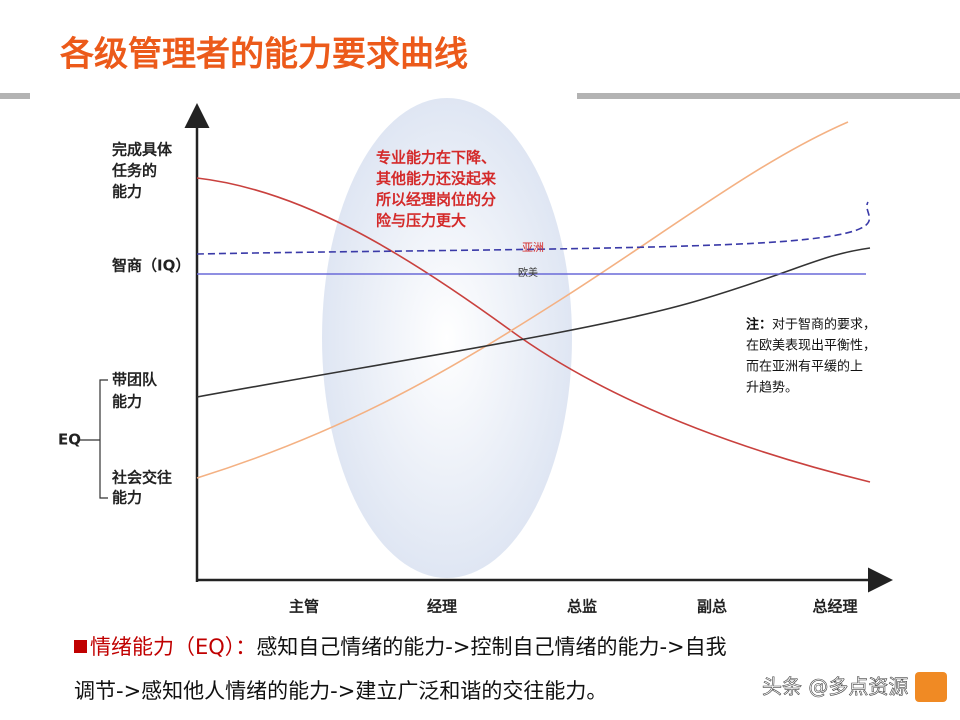  I want to click on y-label: 带团队, so click(135, 380).